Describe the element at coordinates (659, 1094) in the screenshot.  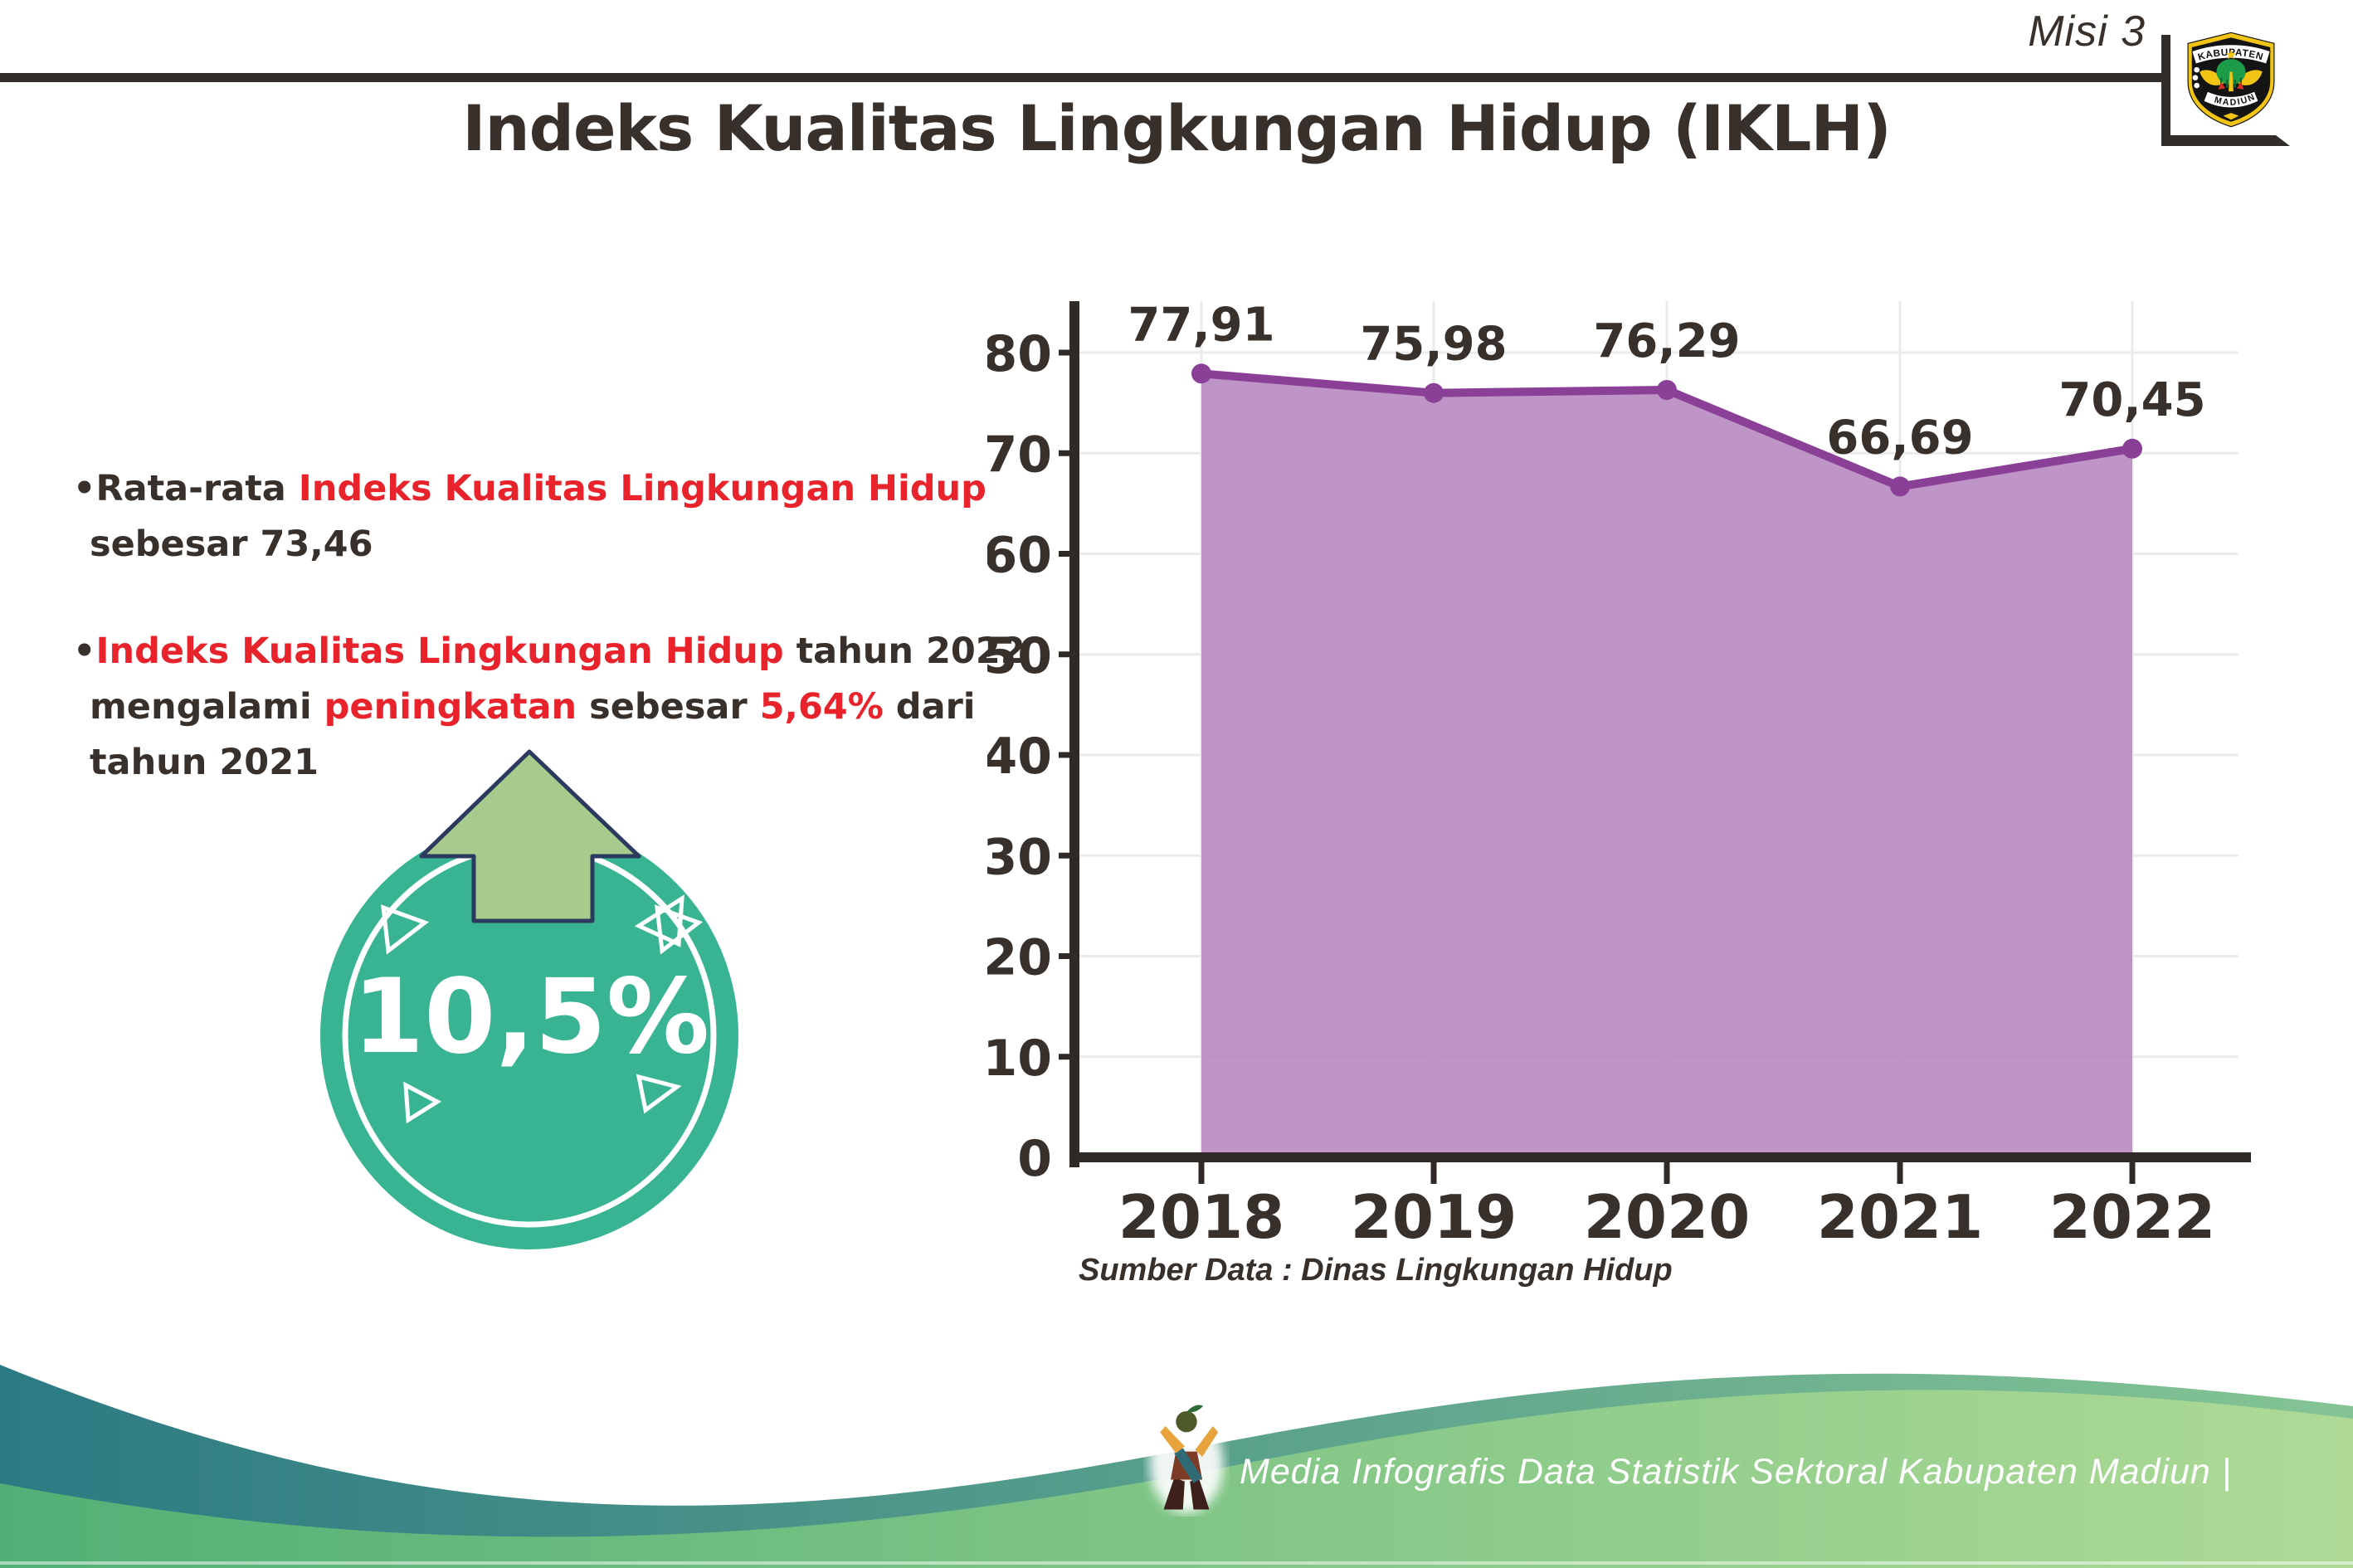
I see `badge-spark-lower-right` at that location.